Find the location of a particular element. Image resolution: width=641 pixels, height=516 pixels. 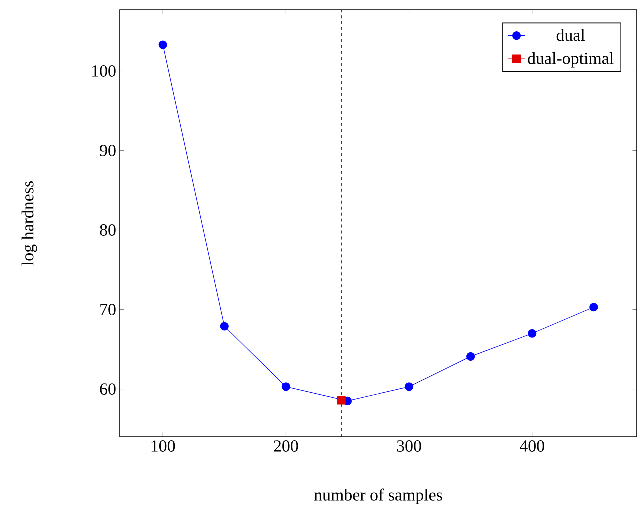

y-tick-label: 100 is located at coordinates (104, 71).